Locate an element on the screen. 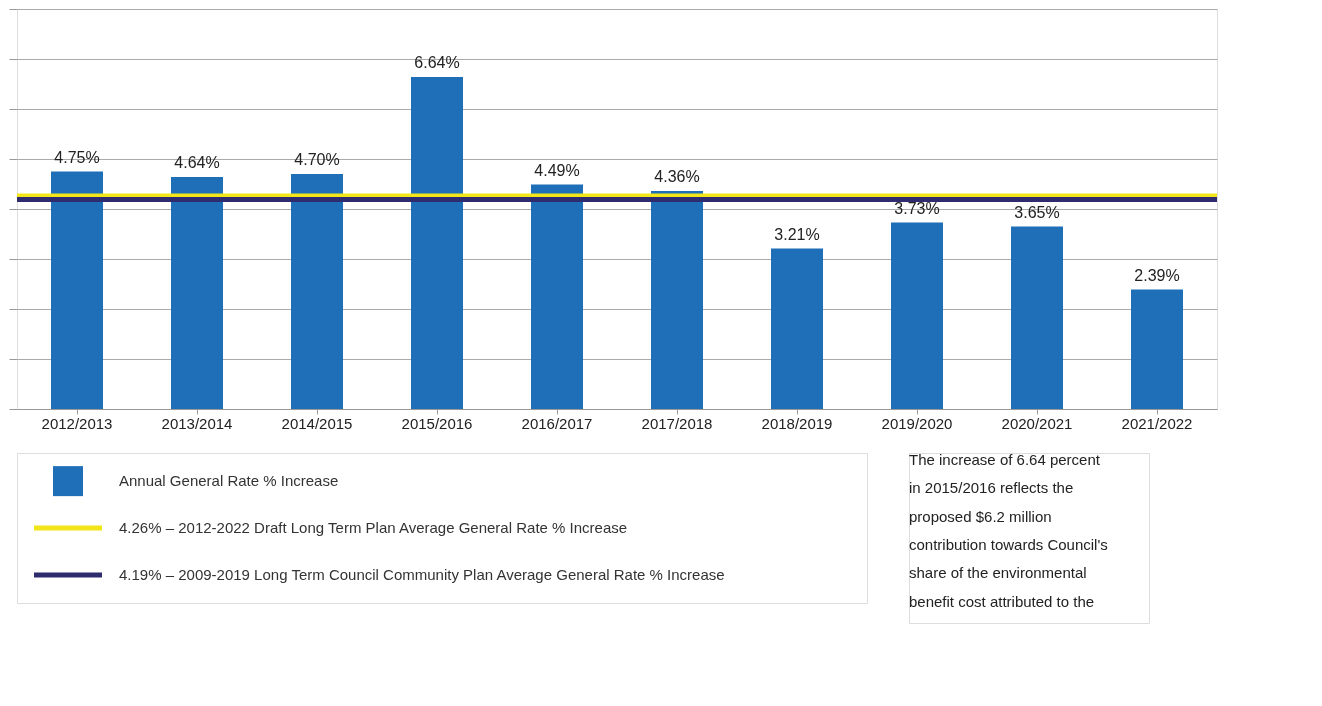 The image size is (1322, 706). x-tick-label: 2020/2021 is located at coordinates (1037, 423).